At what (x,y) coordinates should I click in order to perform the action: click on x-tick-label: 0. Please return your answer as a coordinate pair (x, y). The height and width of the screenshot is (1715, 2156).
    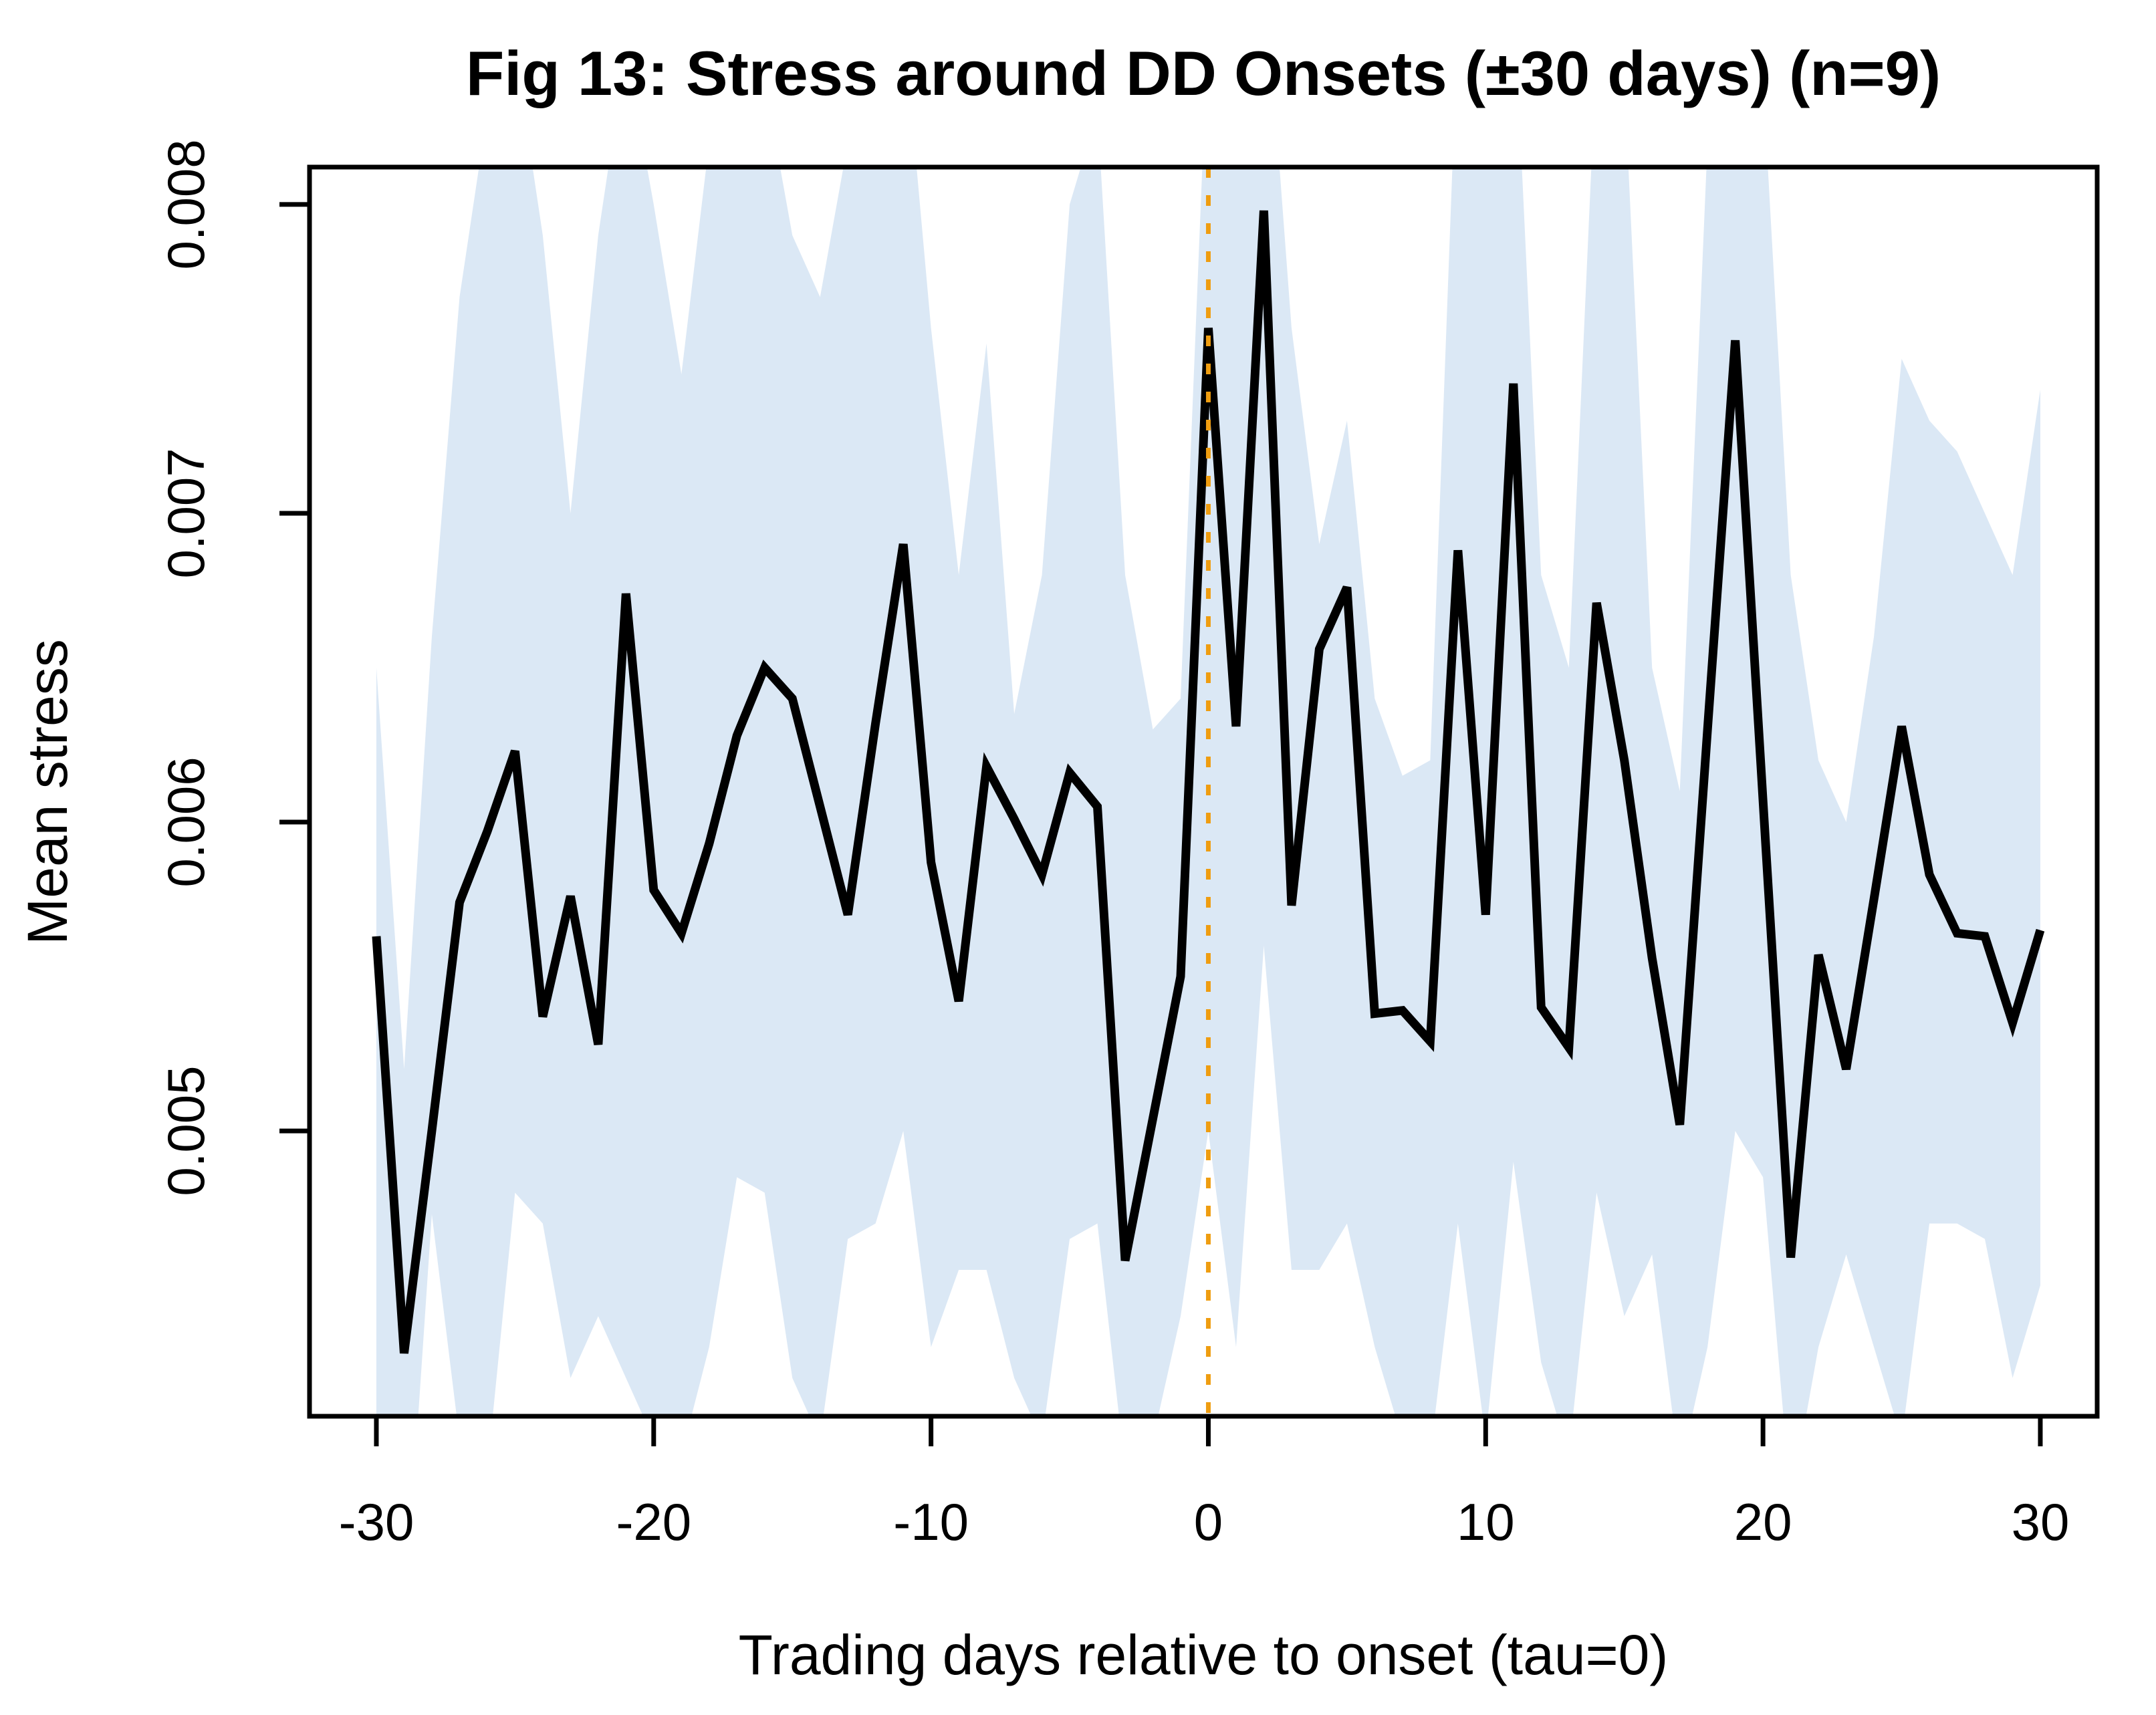
    Looking at the image, I should click on (1208, 1521).